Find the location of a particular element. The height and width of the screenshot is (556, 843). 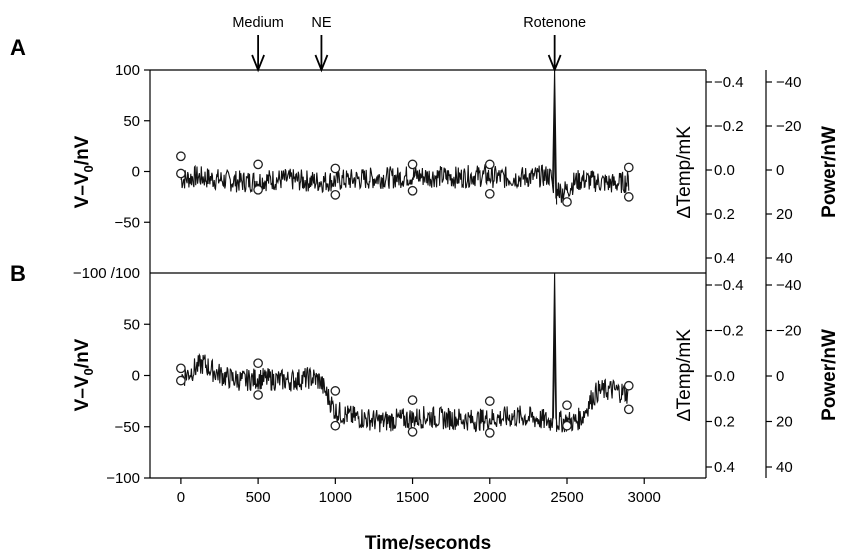

panel-a-letter: A is located at coordinates (18, 47).